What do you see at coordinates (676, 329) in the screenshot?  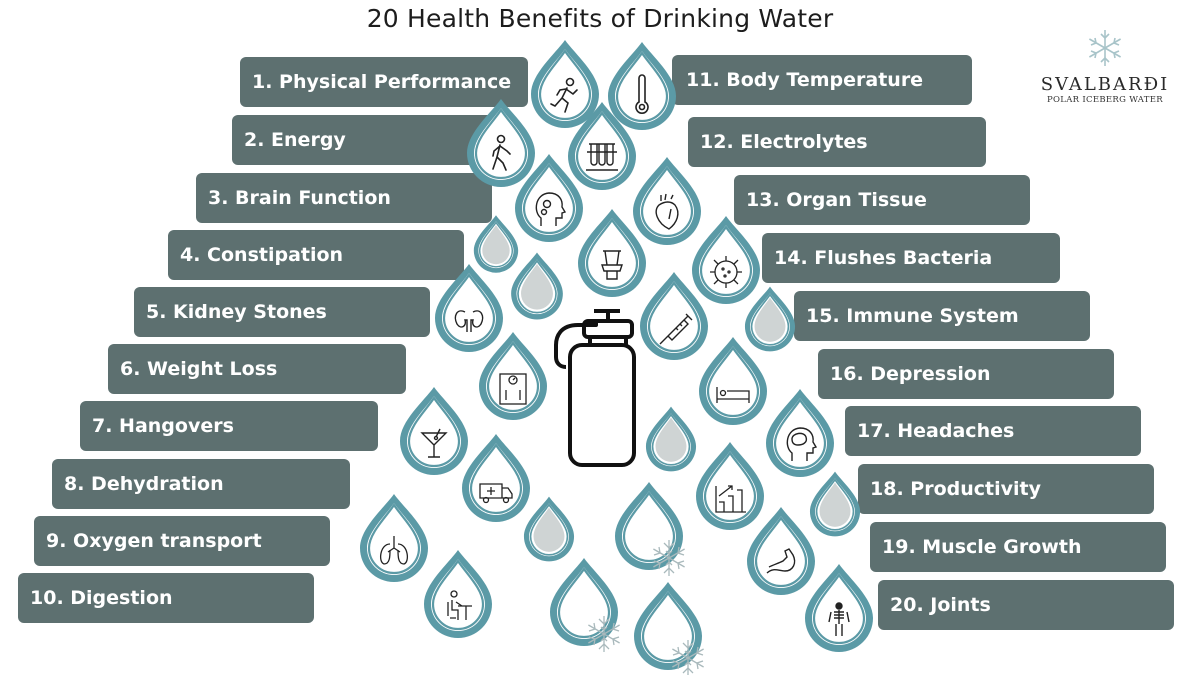 I see `syringe-icon` at bounding box center [676, 329].